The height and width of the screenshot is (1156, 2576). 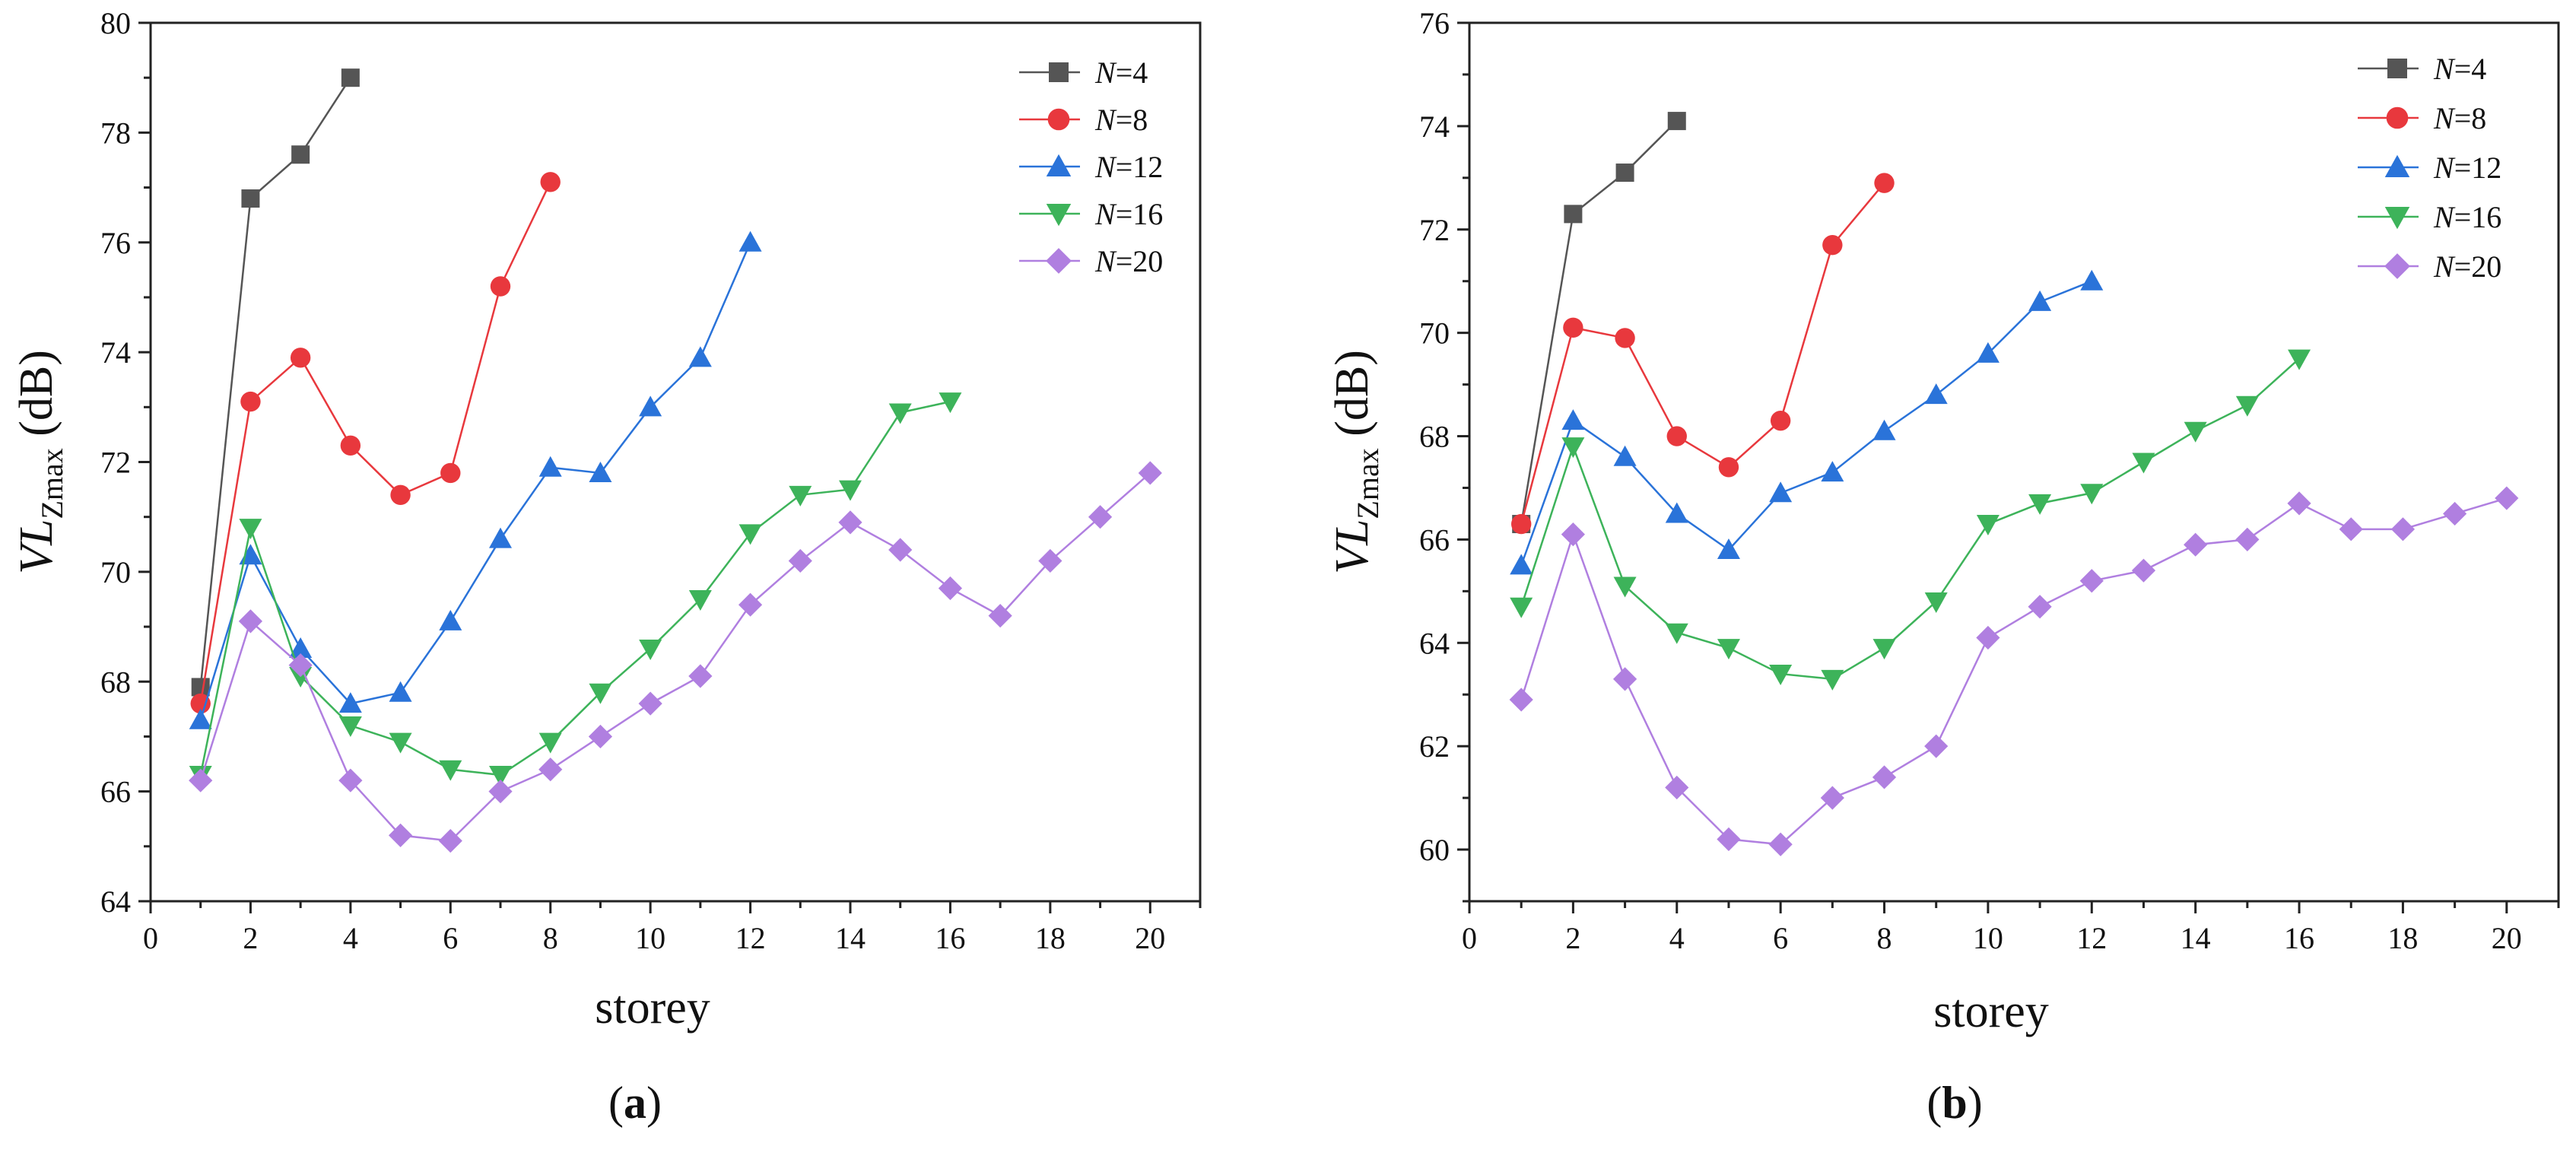 I want to click on legend-label: N=20, so click(x=1128, y=261).